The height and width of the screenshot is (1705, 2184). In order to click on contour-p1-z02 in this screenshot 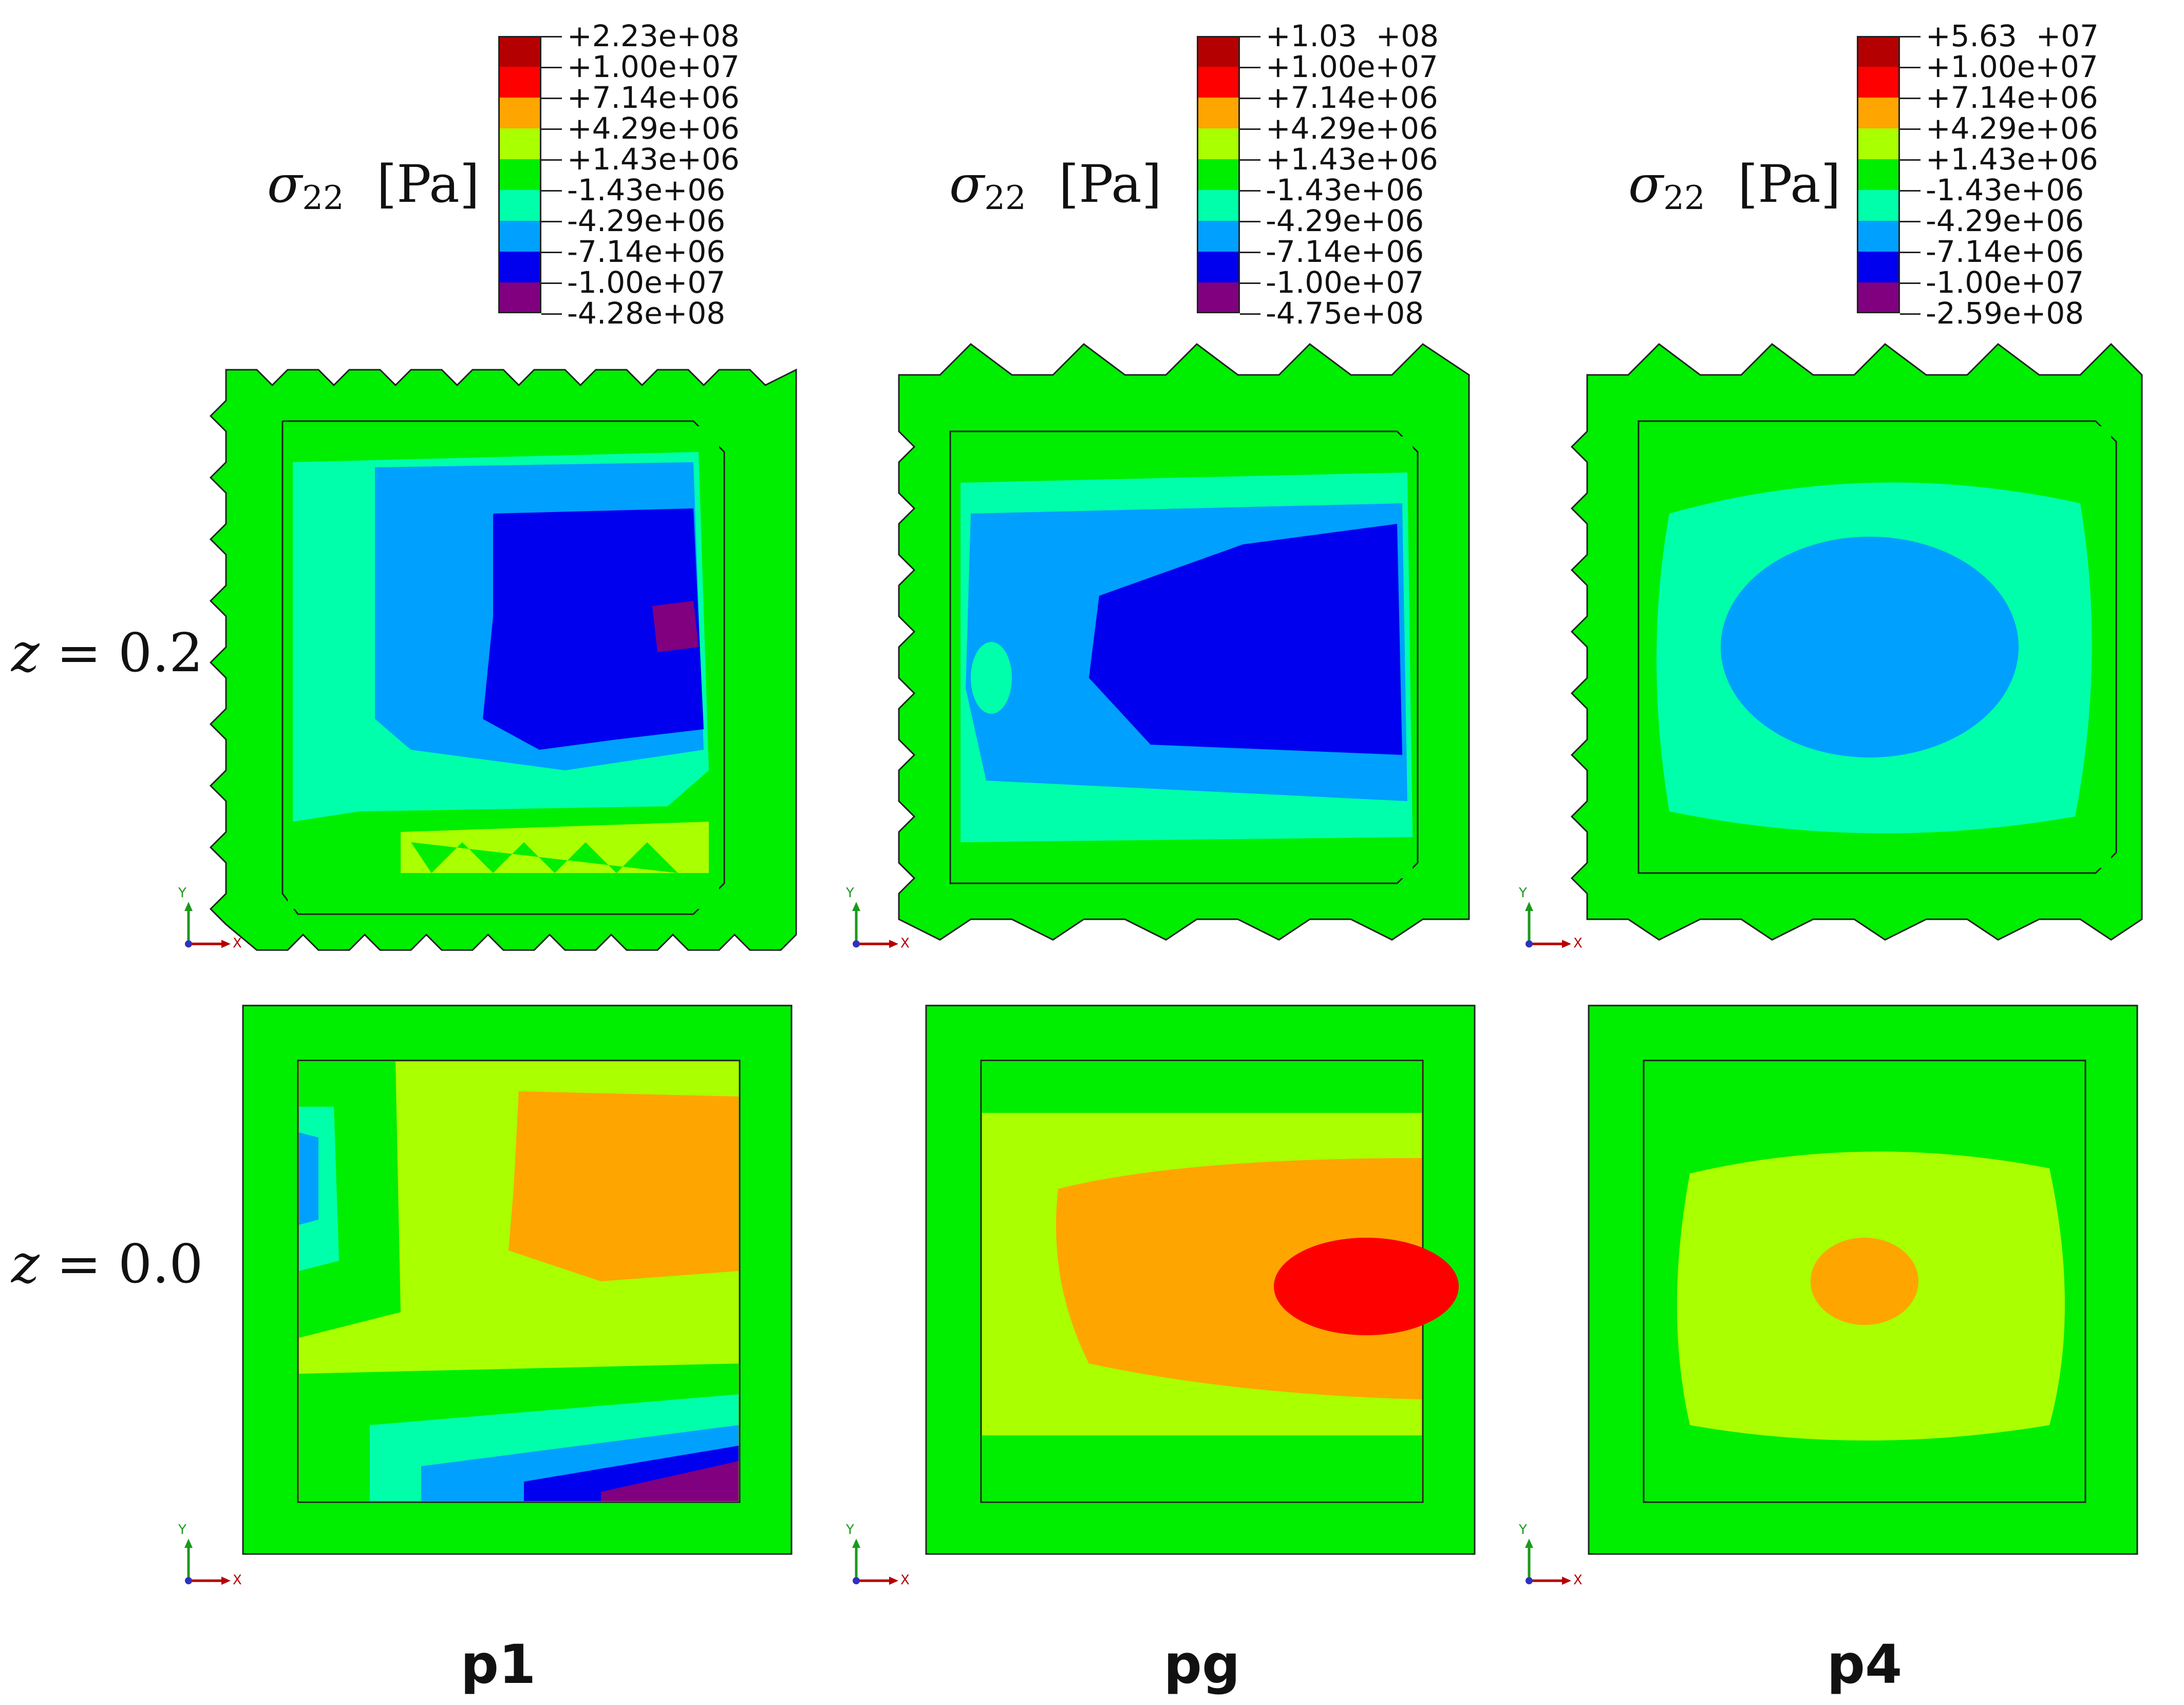, I will do `click(503, 659)`.